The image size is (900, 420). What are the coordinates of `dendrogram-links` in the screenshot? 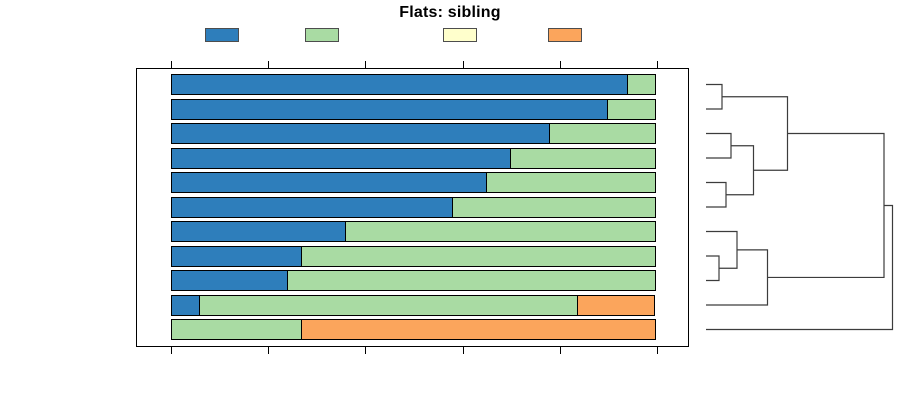 It's located at (800, 207).